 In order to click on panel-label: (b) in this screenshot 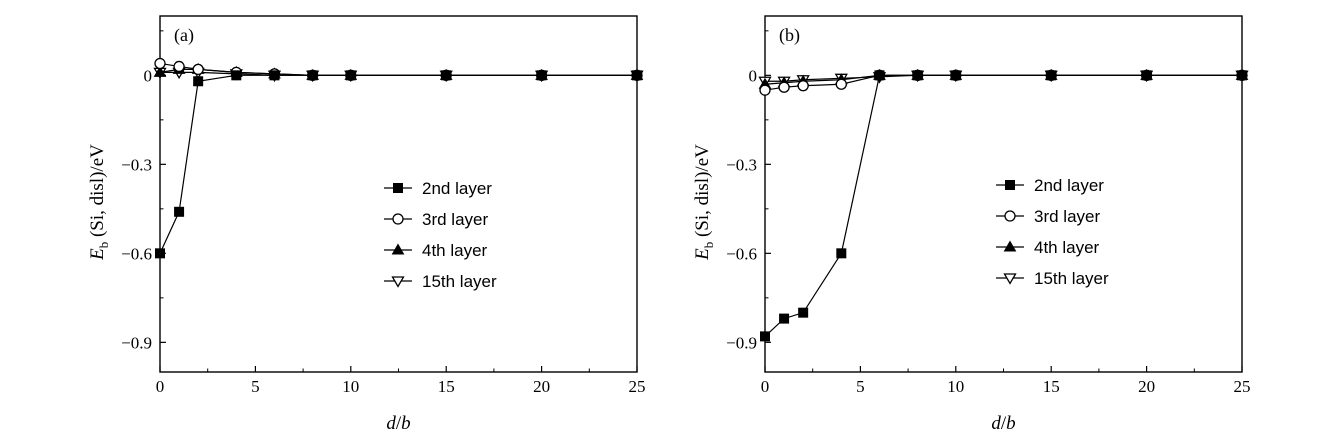, I will do `click(789, 35)`.